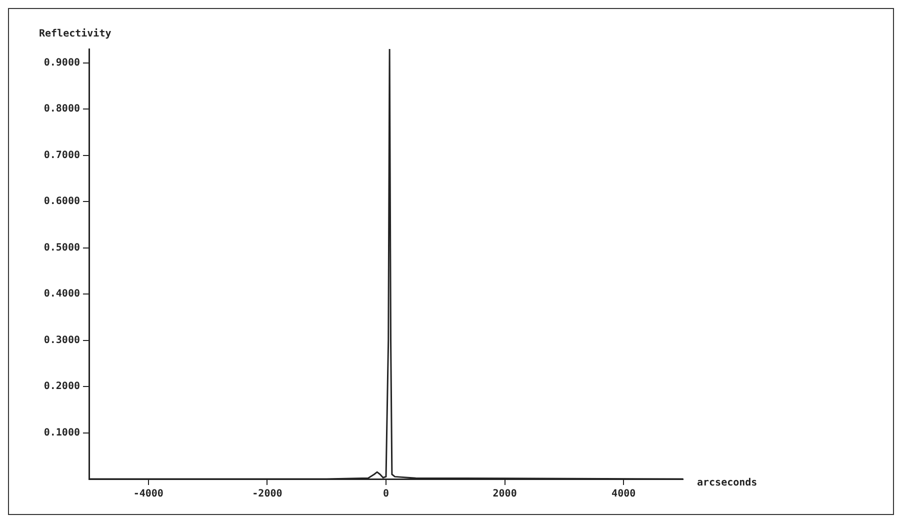 The image size is (902, 523). What do you see at coordinates (62, 155) in the screenshot?
I see `y-tick-label: 0.7000` at bounding box center [62, 155].